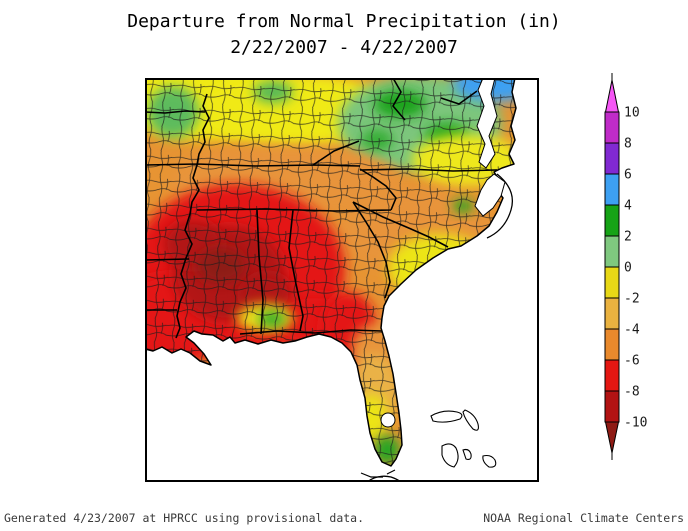  I want to click on scale-label: -10, so click(635, 423).